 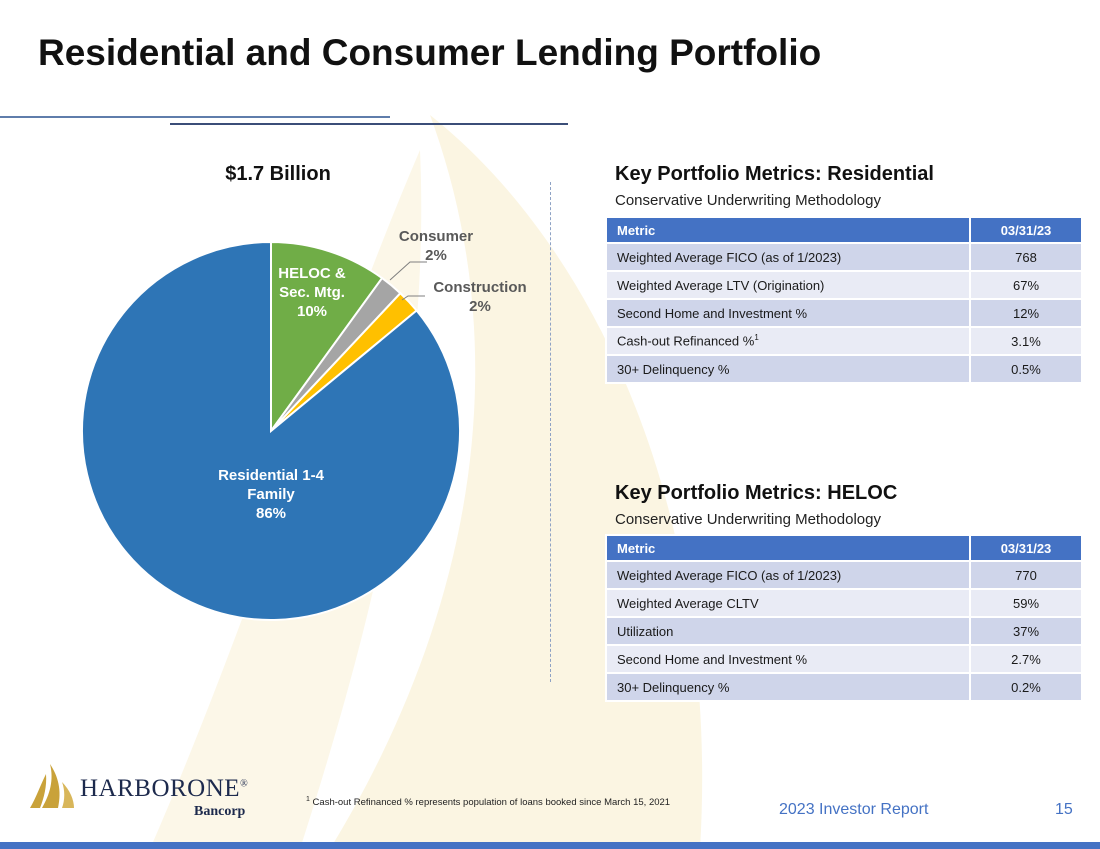 I want to click on table-row: Cash-out Refinanced %1 3.1%, so click(x=844, y=341).